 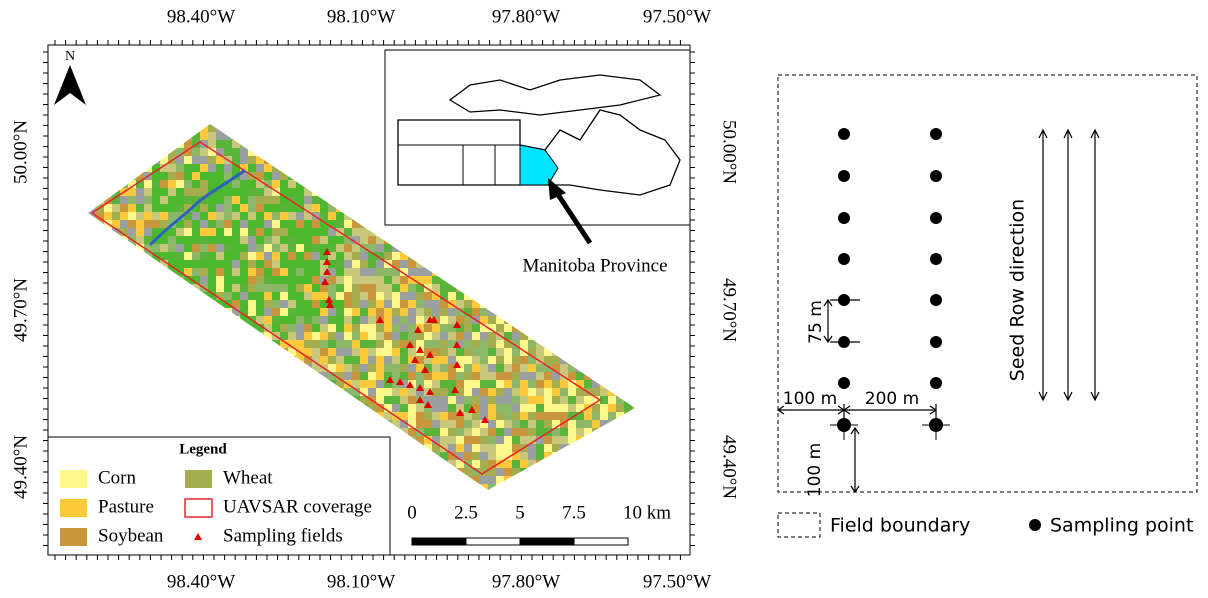 What do you see at coordinates (574, 512) in the screenshot?
I see `scale-label: 7.5` at bounding box center [574, 512].